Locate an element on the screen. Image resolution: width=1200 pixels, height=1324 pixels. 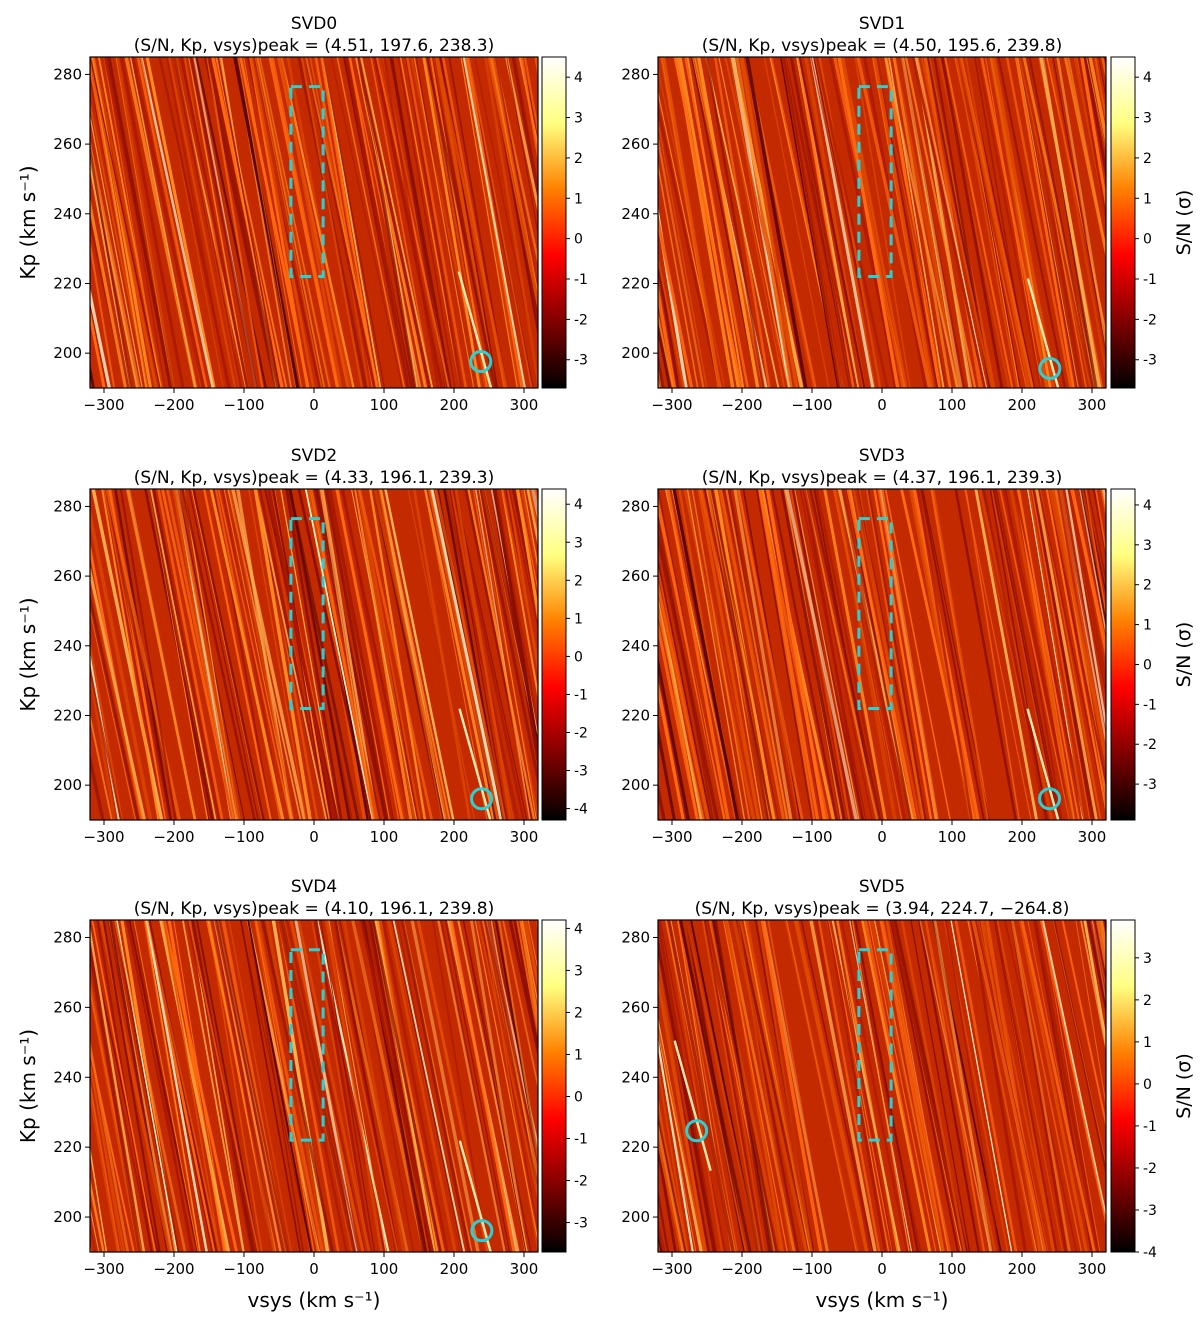
panel-title: SVD0 is located at coordinates (314, 24).